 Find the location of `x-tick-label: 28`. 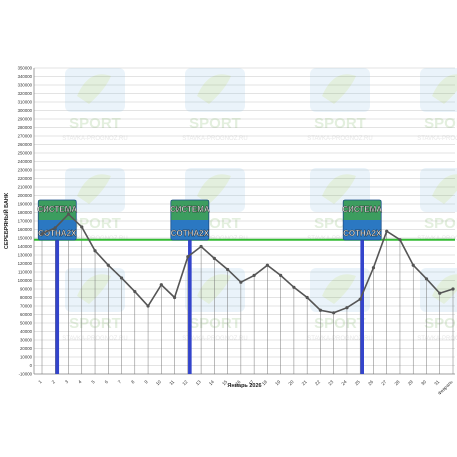

x-tick-label: 28 is located at coordinates (397, 382).